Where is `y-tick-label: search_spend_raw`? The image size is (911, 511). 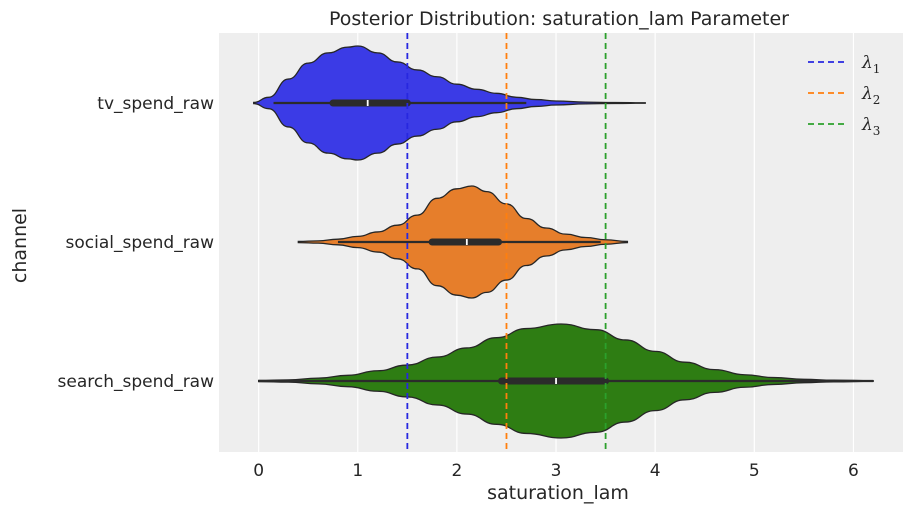
y-tick-label: search_spend_raw is located at coordinates (136, 382).